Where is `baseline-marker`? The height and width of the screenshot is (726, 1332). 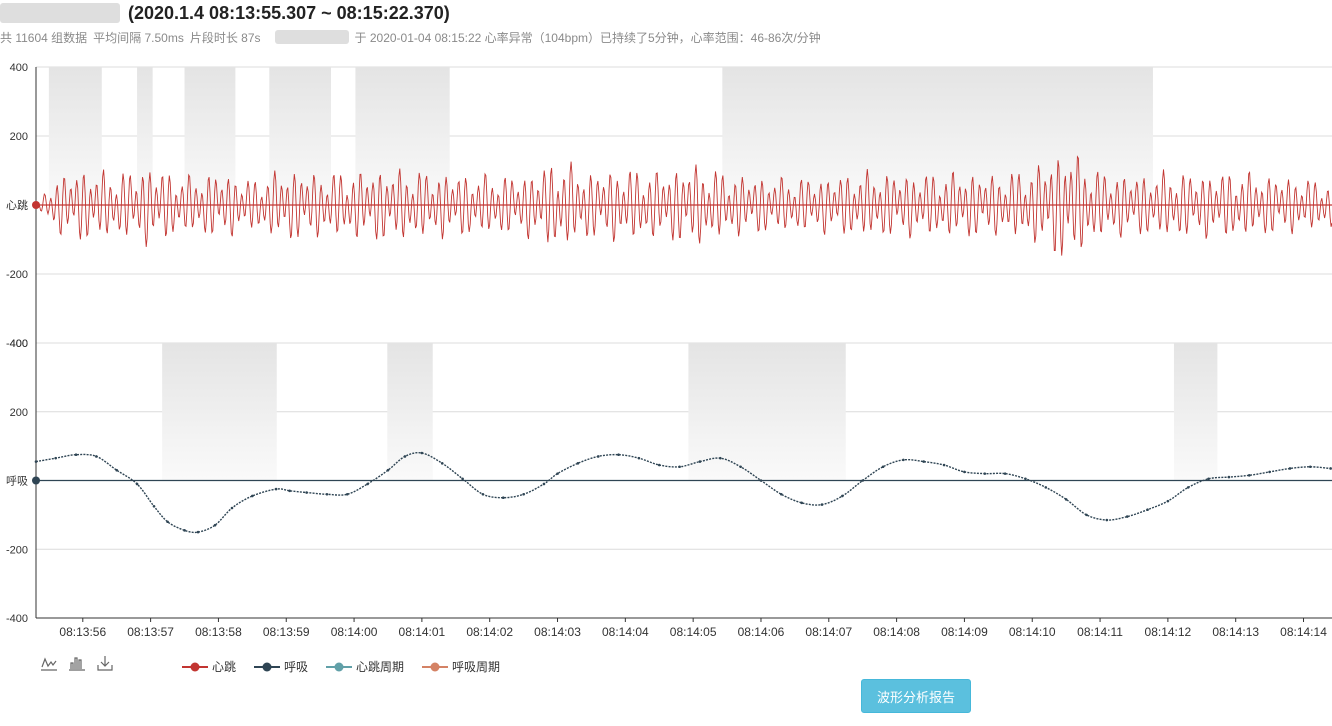 baseline-marker is located at coordinates (36, 480).